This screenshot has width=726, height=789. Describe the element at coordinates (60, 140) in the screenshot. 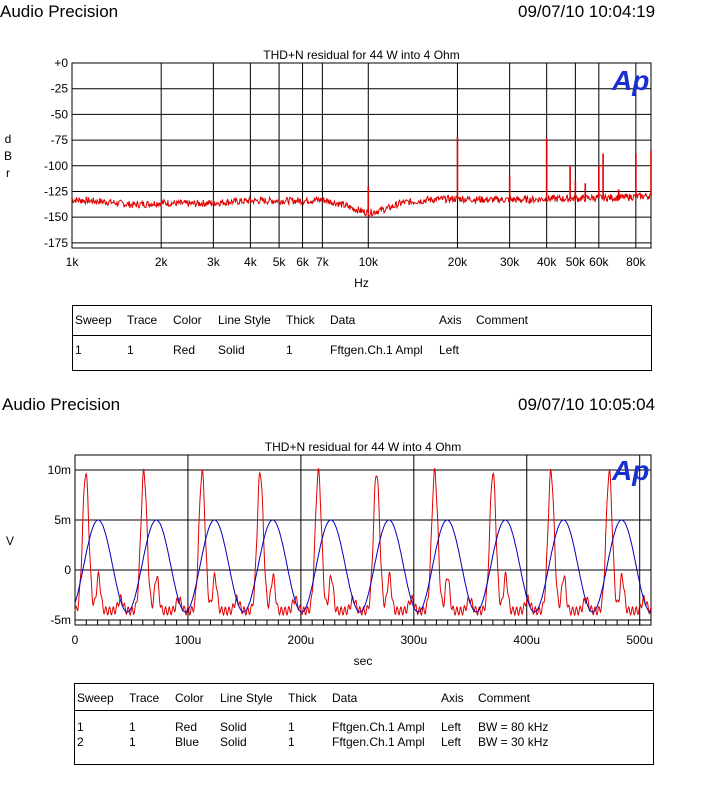

I see `y-tick-label: -75` at that location.